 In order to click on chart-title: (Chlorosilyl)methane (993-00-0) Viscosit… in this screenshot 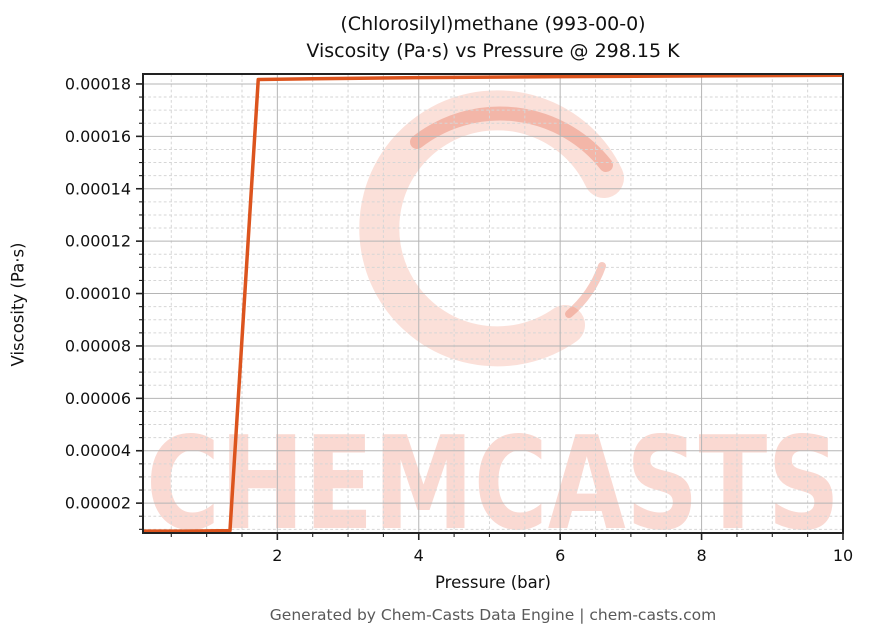, I will do `click(493, 38)`.